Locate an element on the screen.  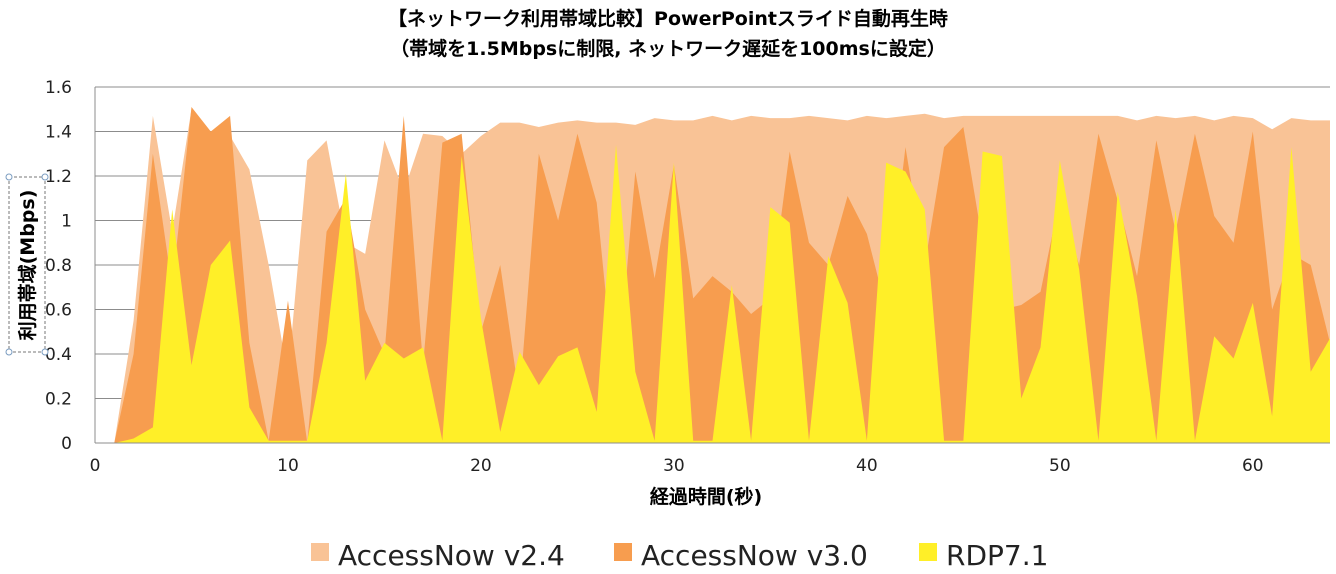
y-axis-label-frame: 利用帯域(Mbps) is located at coordinates (27, 264).